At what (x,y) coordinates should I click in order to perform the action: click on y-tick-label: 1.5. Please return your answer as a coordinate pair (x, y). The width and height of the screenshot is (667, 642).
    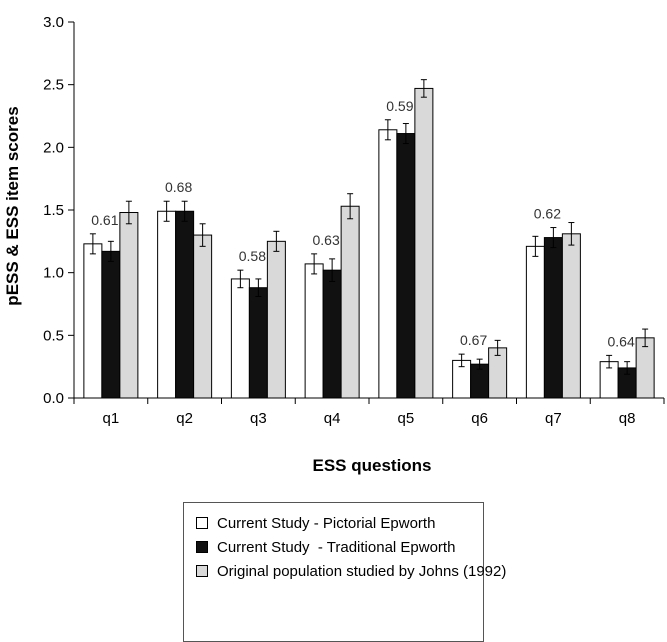
    Looking at the image, I should click on (53, 210).